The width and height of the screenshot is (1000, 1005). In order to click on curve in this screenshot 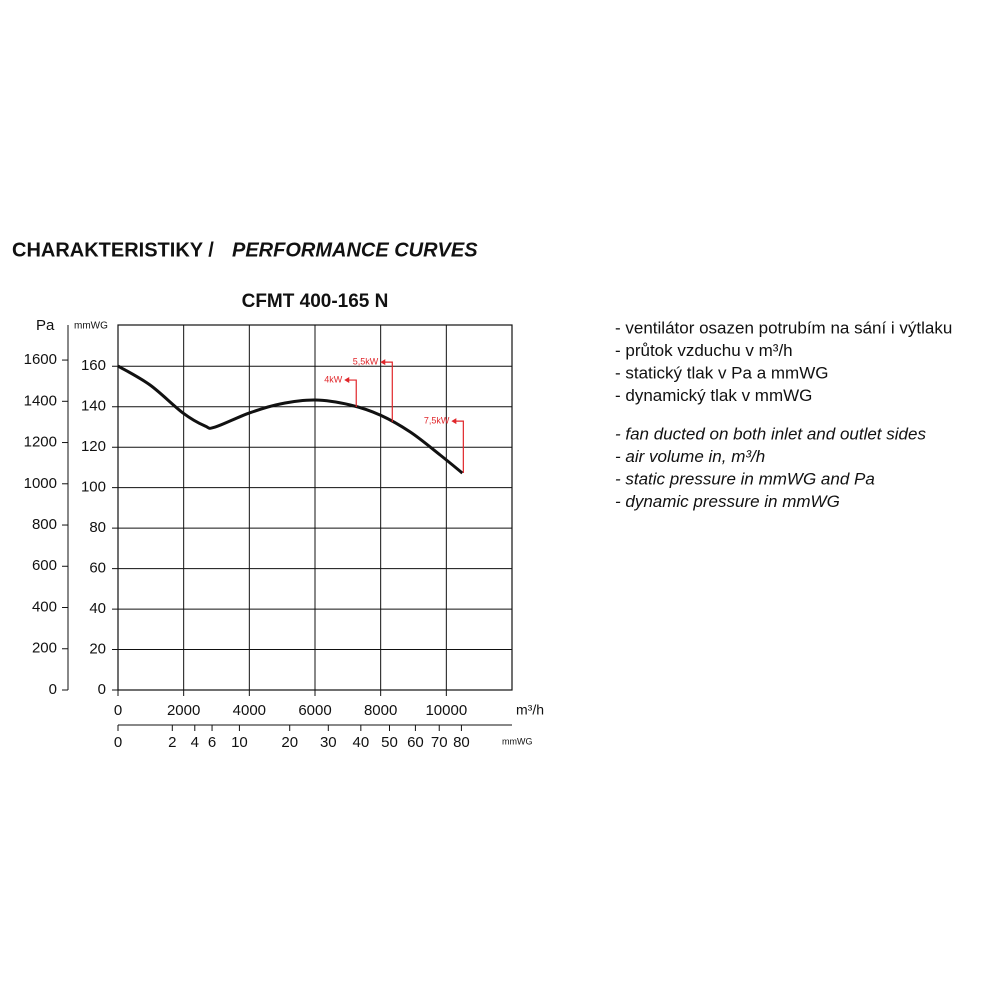, I will do `click(290, 419)`.